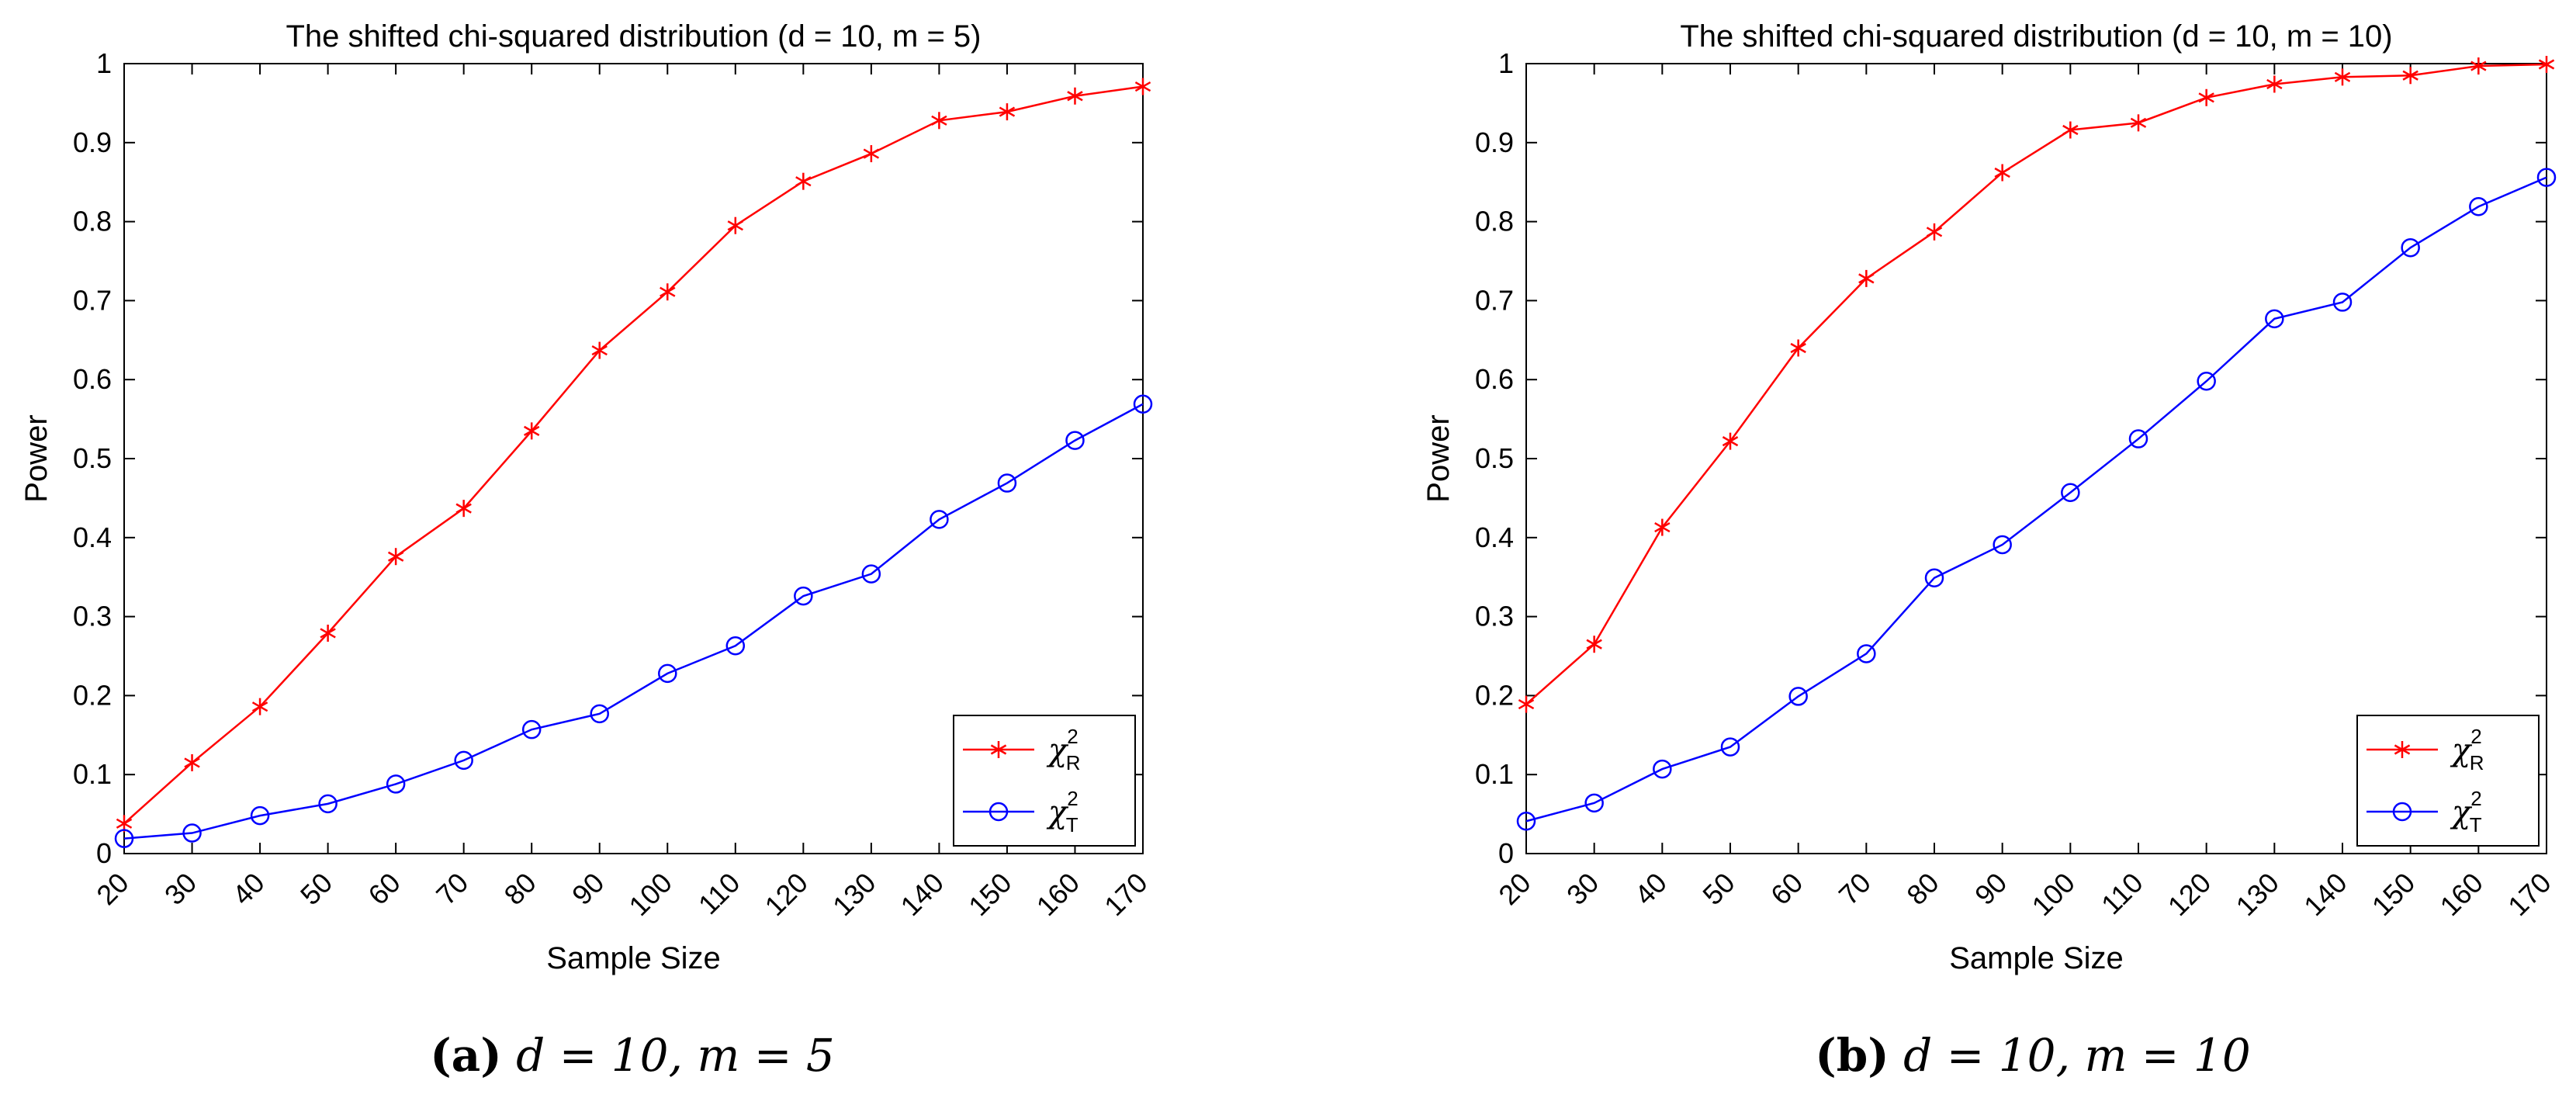 This screenshot has width=2576, height=1098. I want to click on legend-sub: R, so click(1073, 762).